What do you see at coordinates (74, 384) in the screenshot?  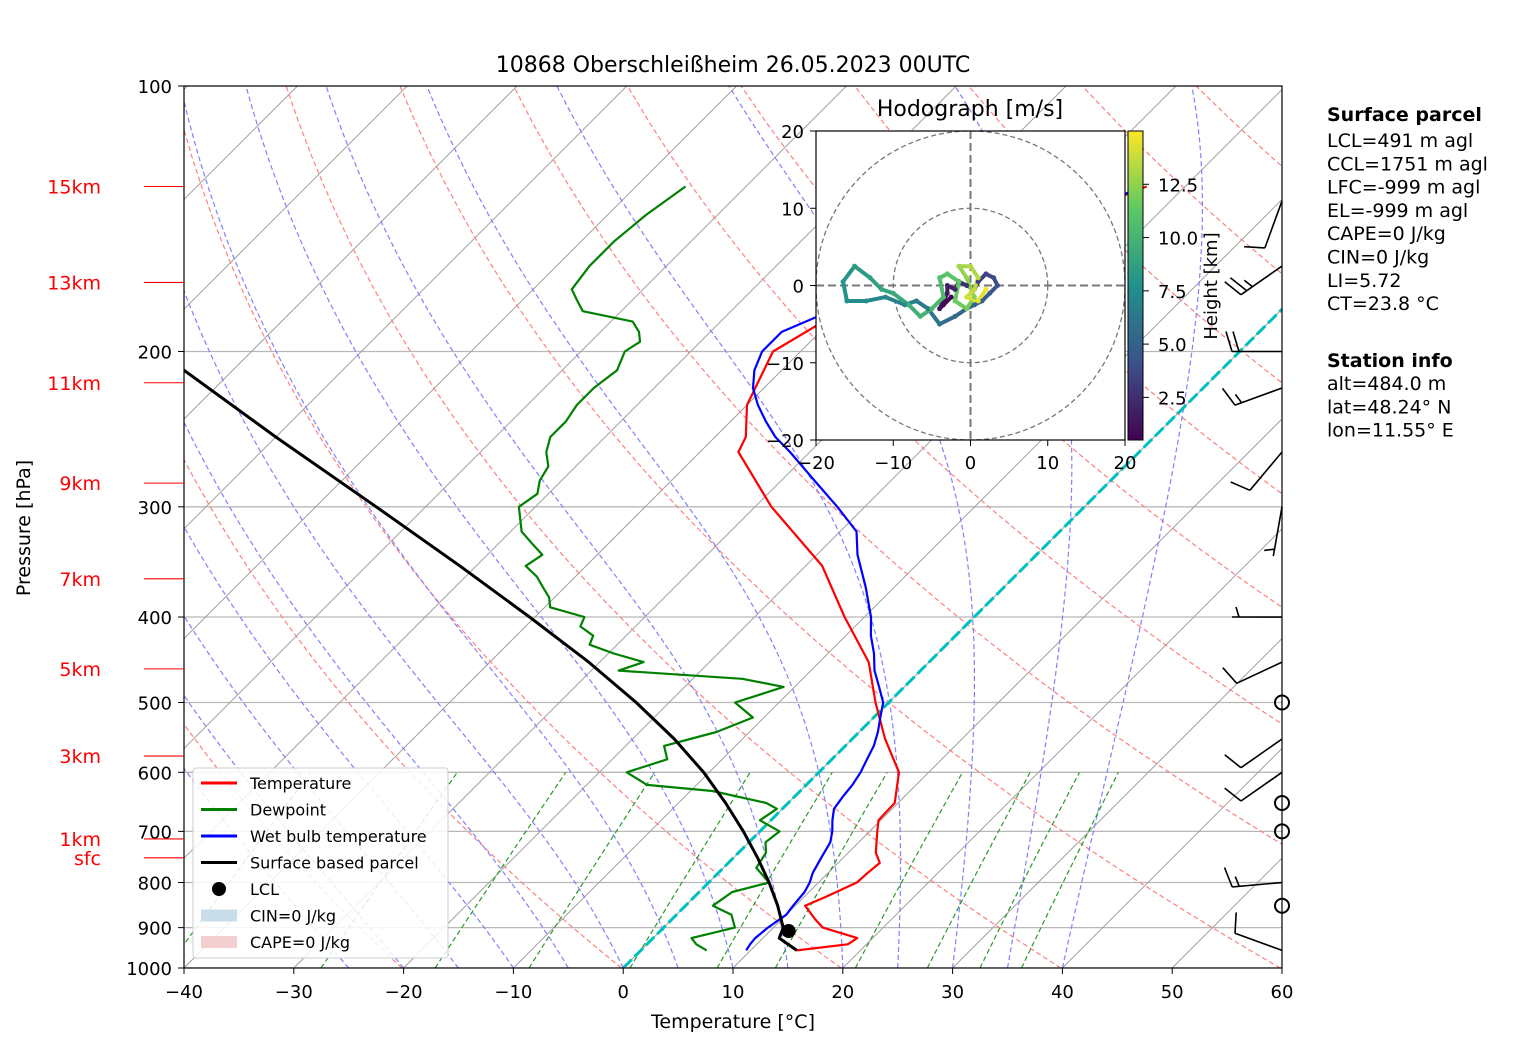 I see `height-label: 11km` at bounding box center [74, 384].